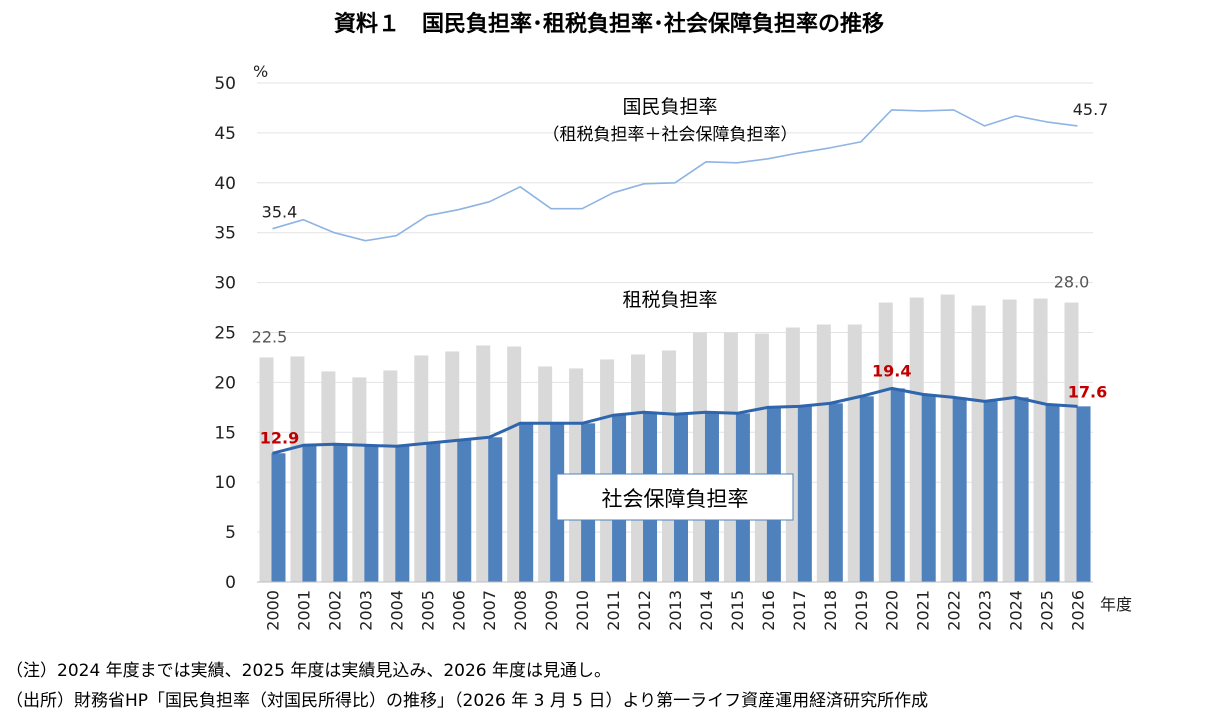 The height and width of the screenshot is (718, 1218). I want to click on y-tick-label: 5, so click(230, 533).